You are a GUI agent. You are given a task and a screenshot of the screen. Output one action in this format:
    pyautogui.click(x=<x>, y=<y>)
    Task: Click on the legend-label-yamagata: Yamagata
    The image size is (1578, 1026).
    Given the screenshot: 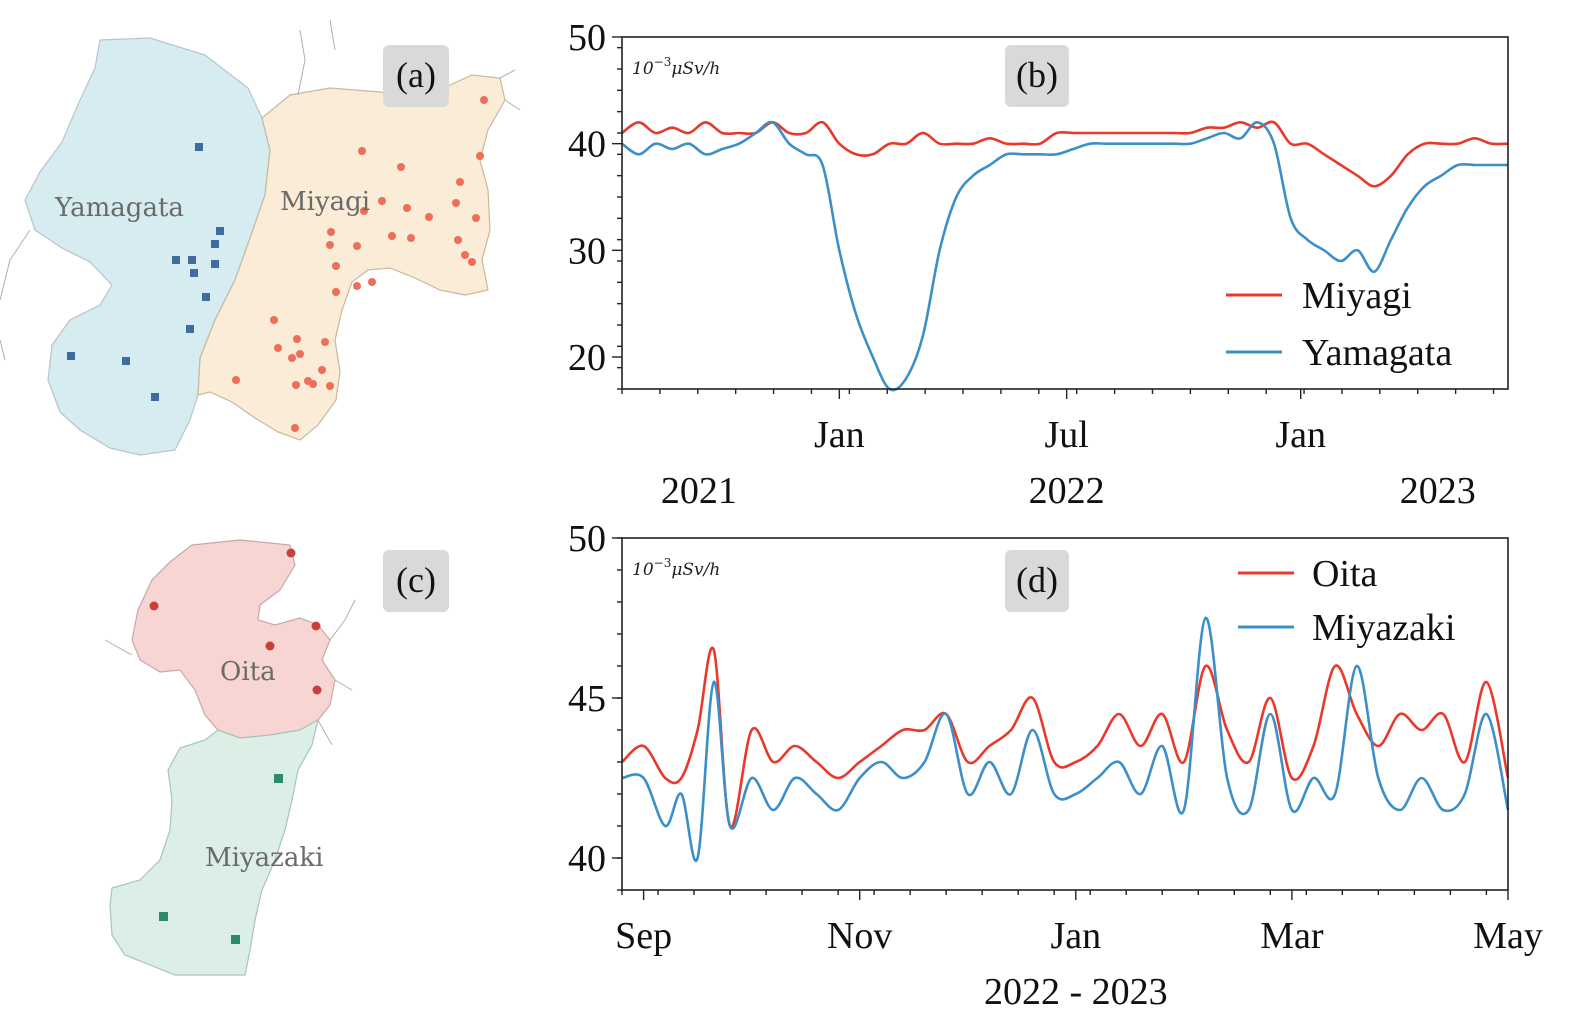 What is the action you would take?
    pyautogui.click(x=1377, y=353)
    